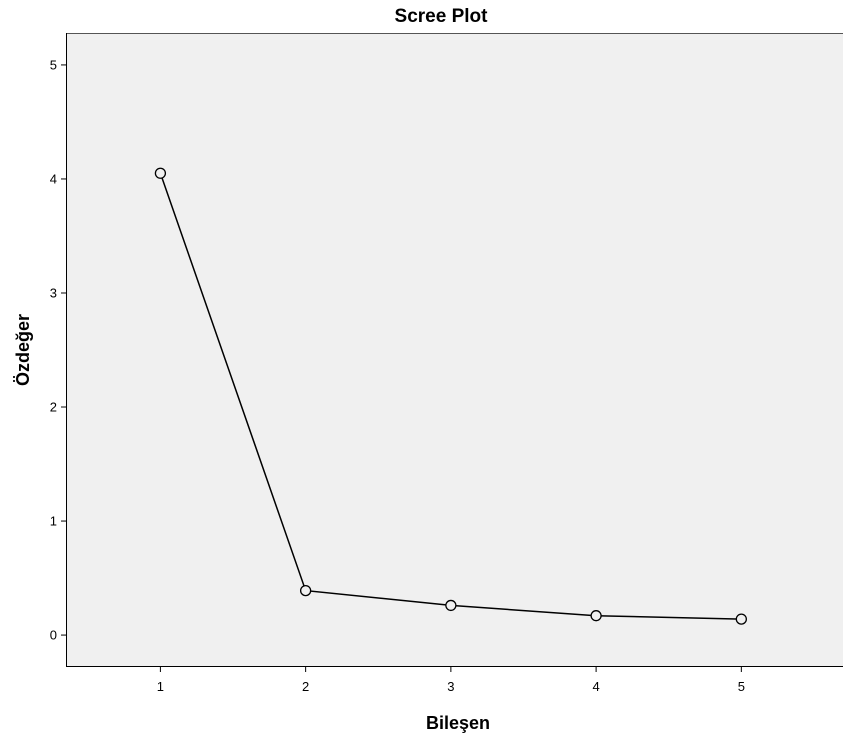  Describe the element at coordinates (53, 64) in the screenshot. I see `y-tick-label: 5` at that location.